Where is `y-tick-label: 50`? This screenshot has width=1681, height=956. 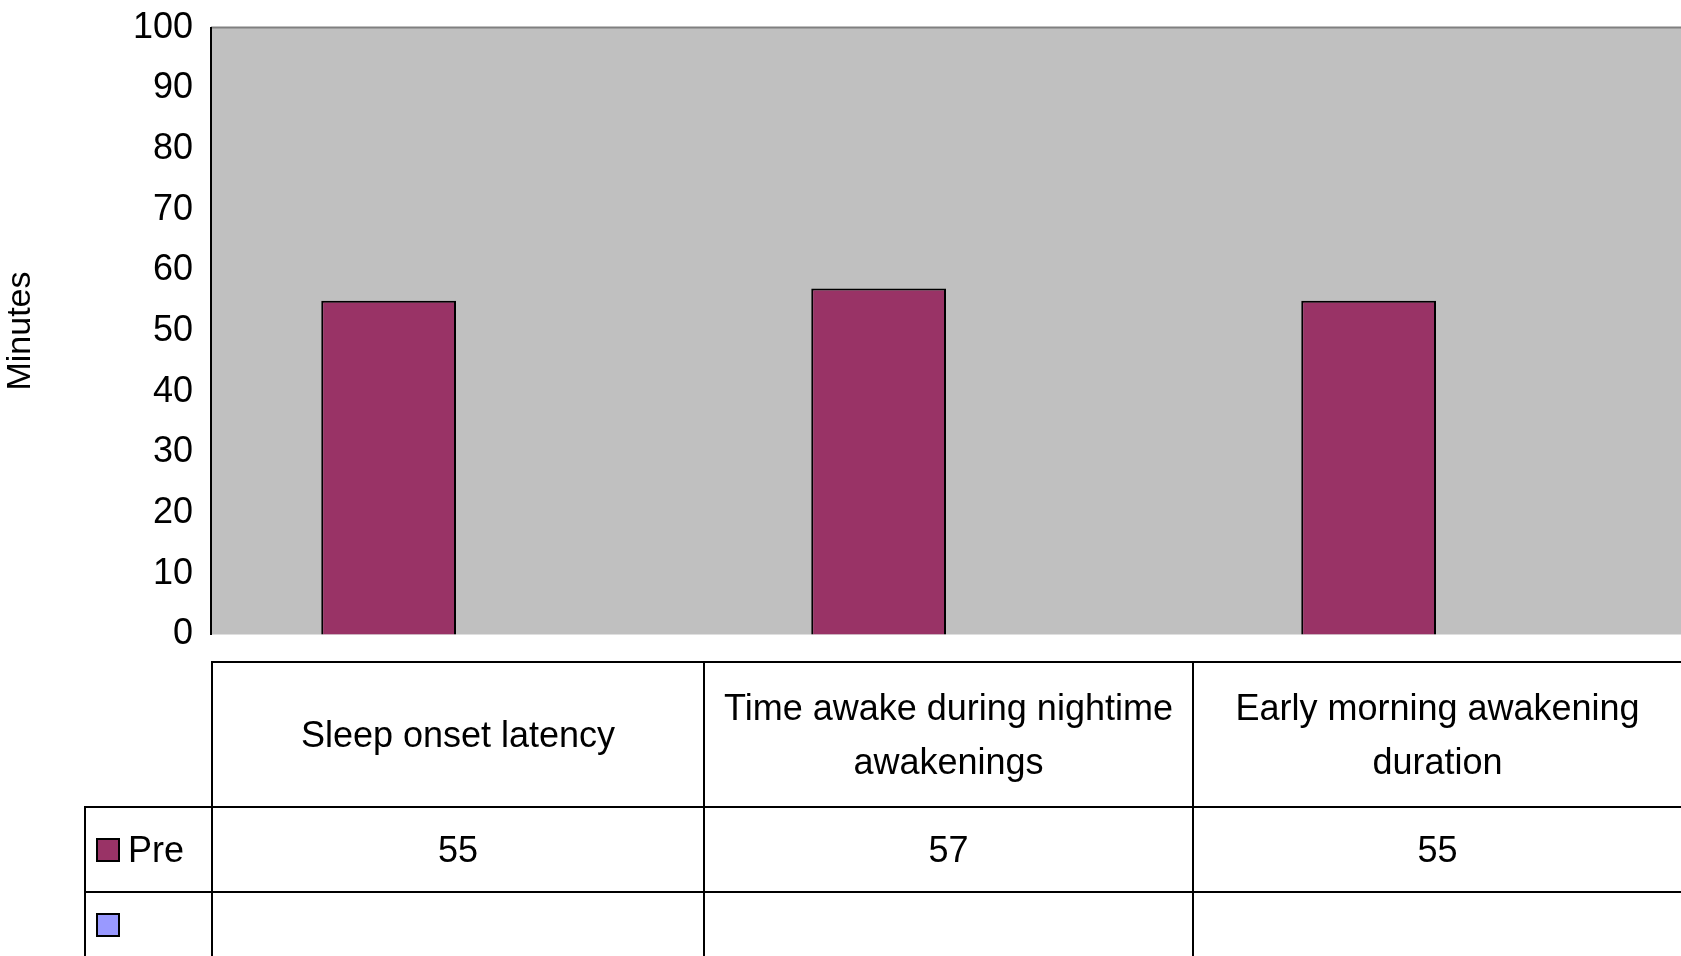 y-tick-label: 50 is located at coordinates (172, 328).